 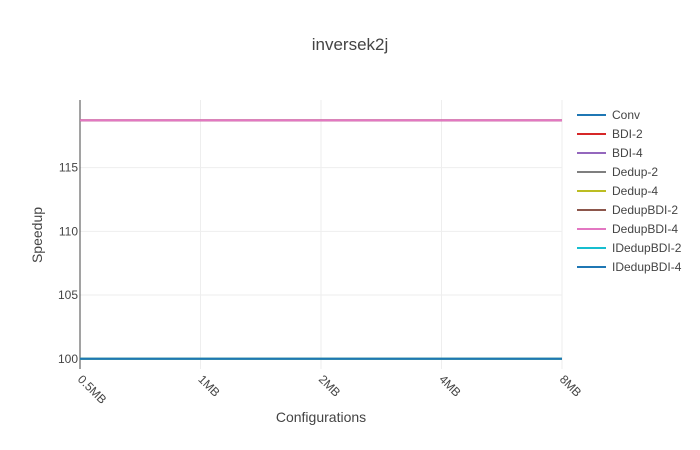 I want to click on x-tick-label: 2MB, so click(x=329, y=385).